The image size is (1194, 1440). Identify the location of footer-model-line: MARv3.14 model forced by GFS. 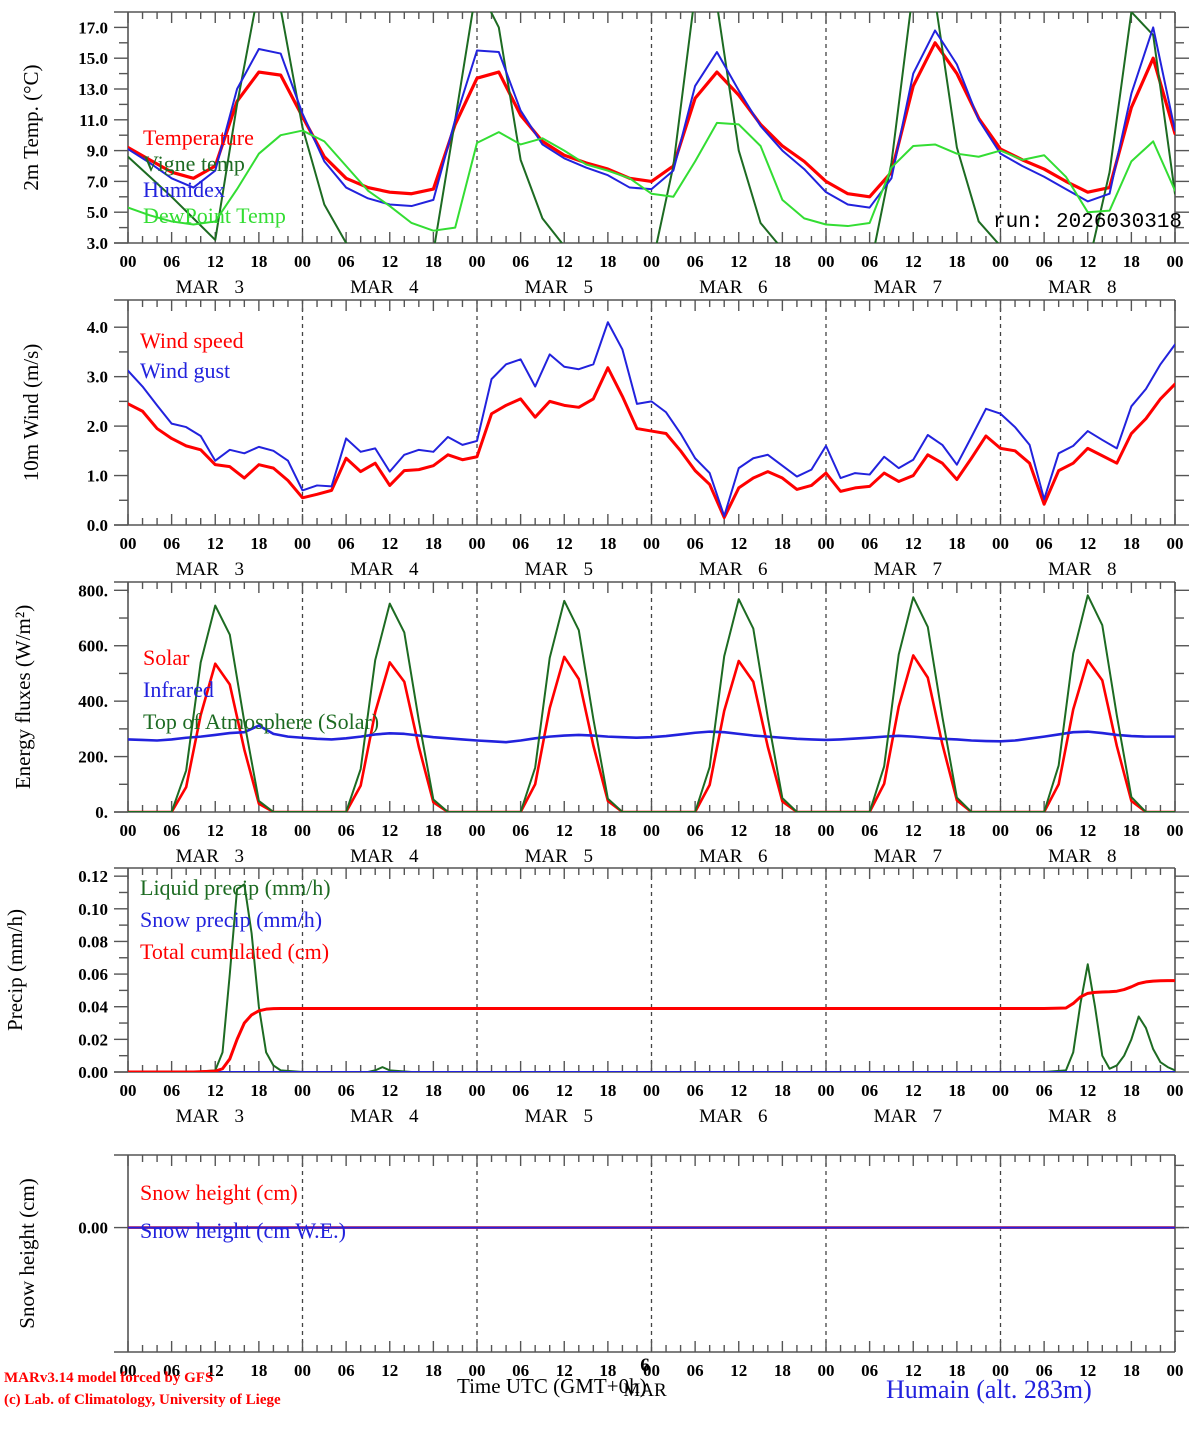
(108, 1378).